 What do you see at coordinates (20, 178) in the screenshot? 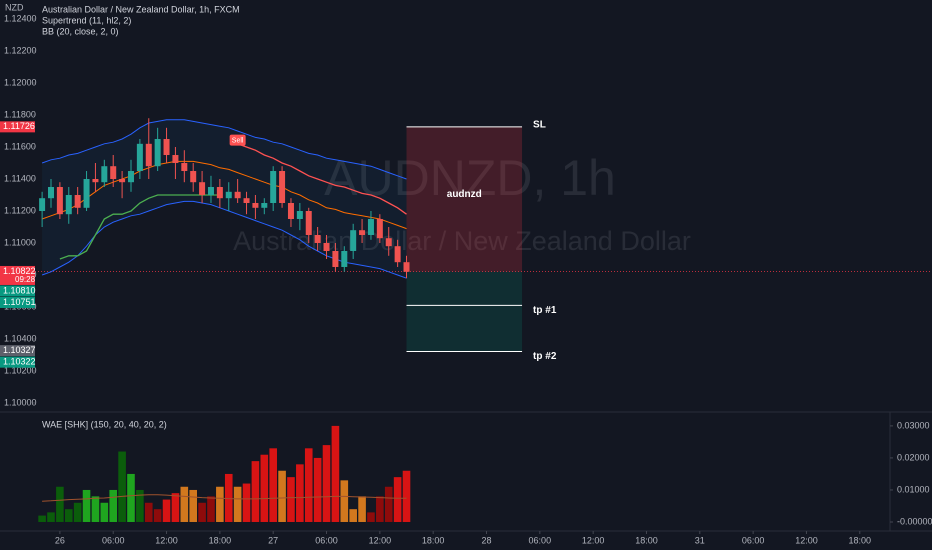
I see `y-tick-label: 1.11400` at bounding box center [20, 178].